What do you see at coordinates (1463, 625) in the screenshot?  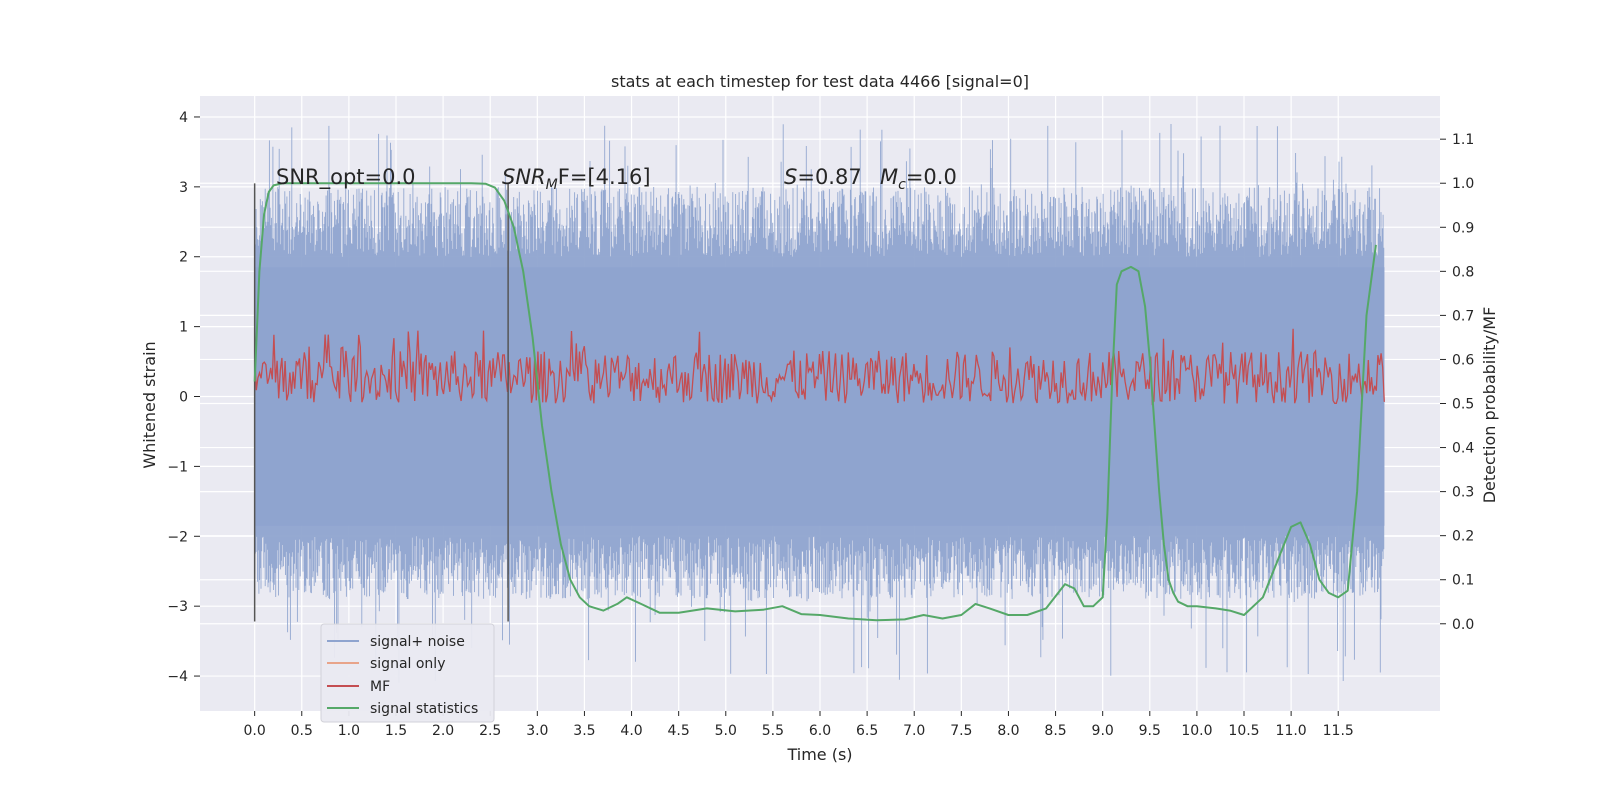 I see `y-right-tick-label: 0.0` at bounding box center [1463, 625].